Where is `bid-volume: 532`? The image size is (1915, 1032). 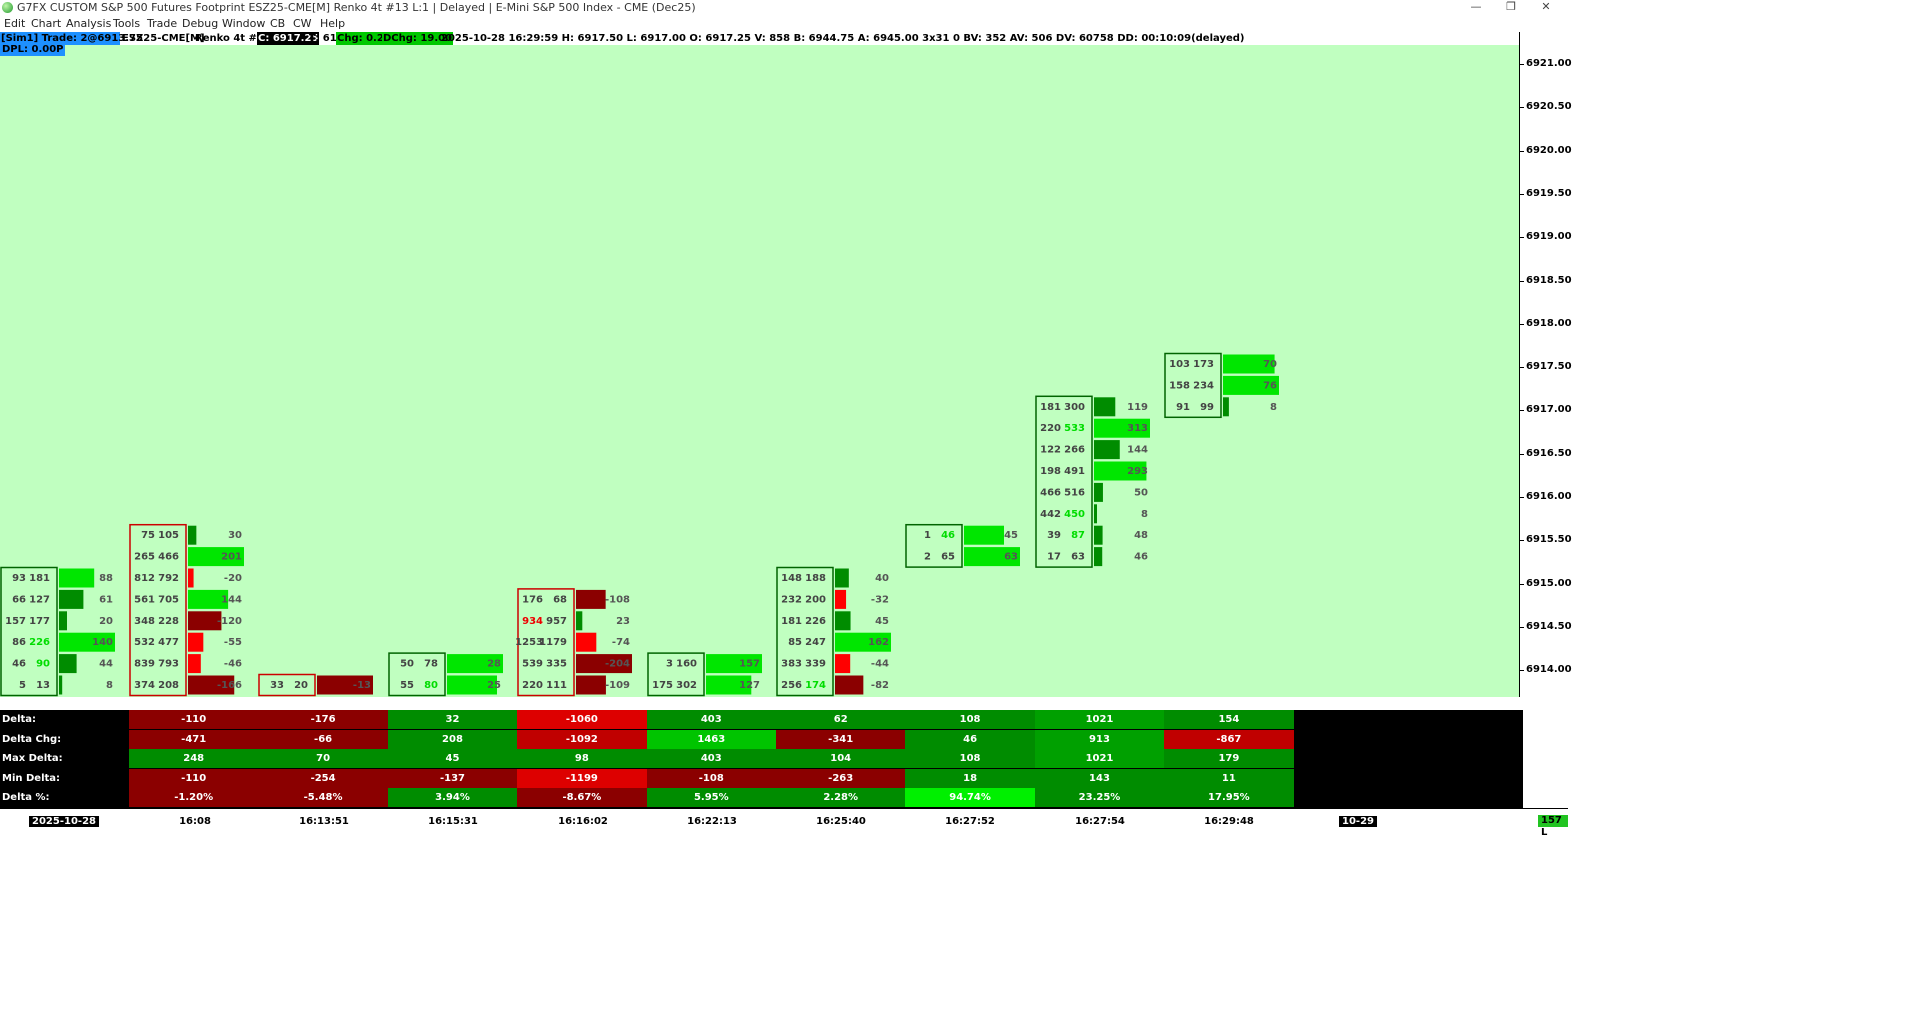
bid-volume: 532 is located at coordinates (144, 642).